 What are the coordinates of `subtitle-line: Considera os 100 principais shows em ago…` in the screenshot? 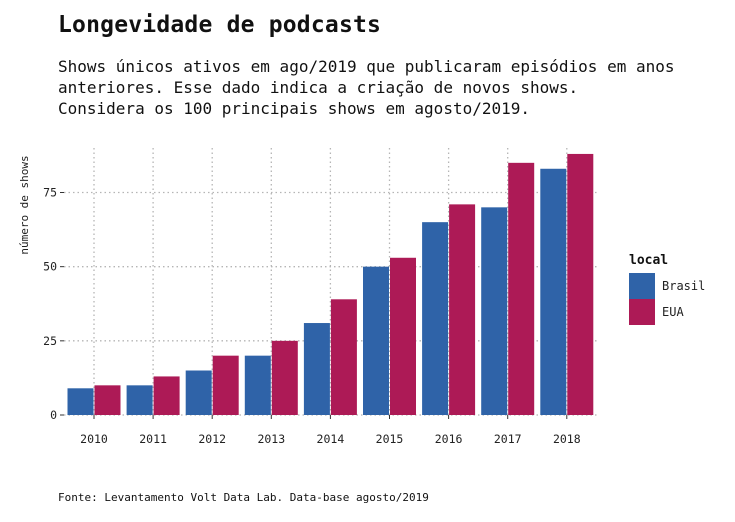 It's located at (294, 108).